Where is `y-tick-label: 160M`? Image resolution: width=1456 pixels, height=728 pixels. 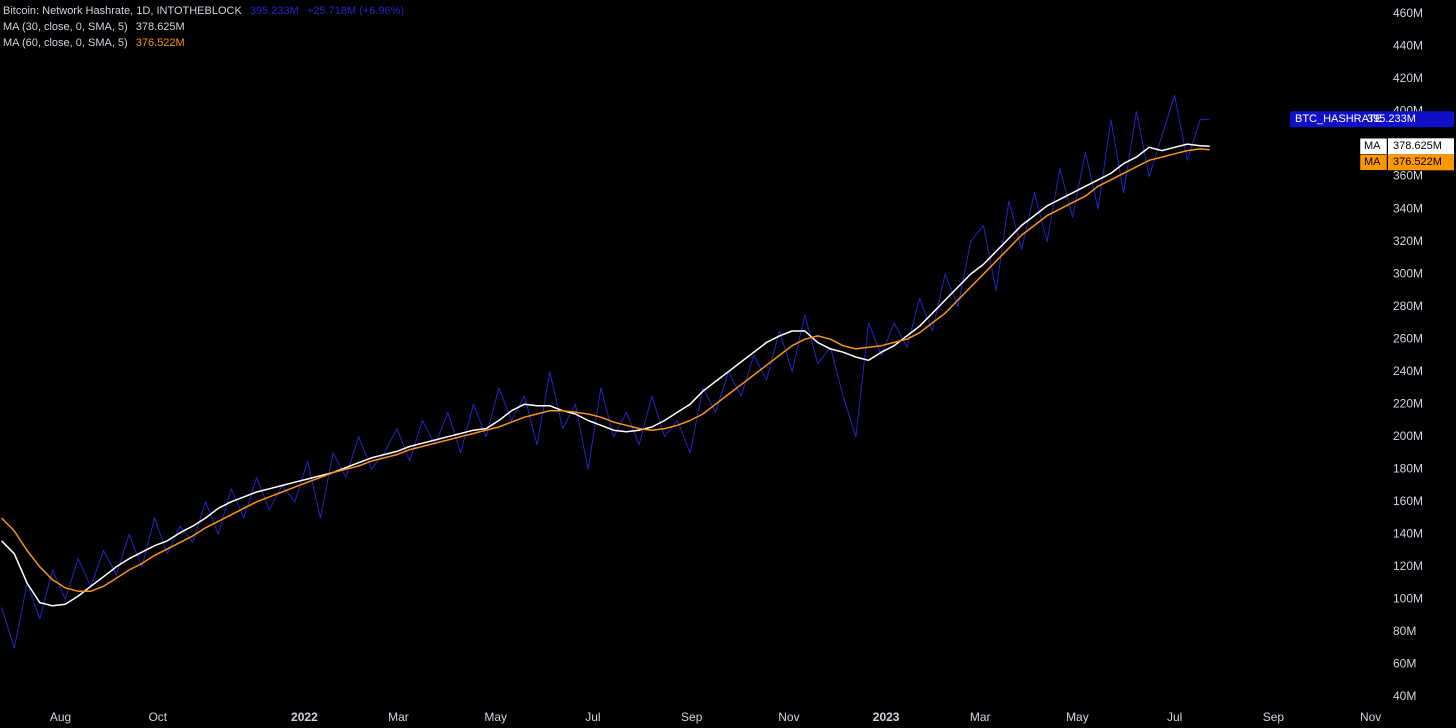 y-tick-label: 160M is located at coordinates (1408, 501).